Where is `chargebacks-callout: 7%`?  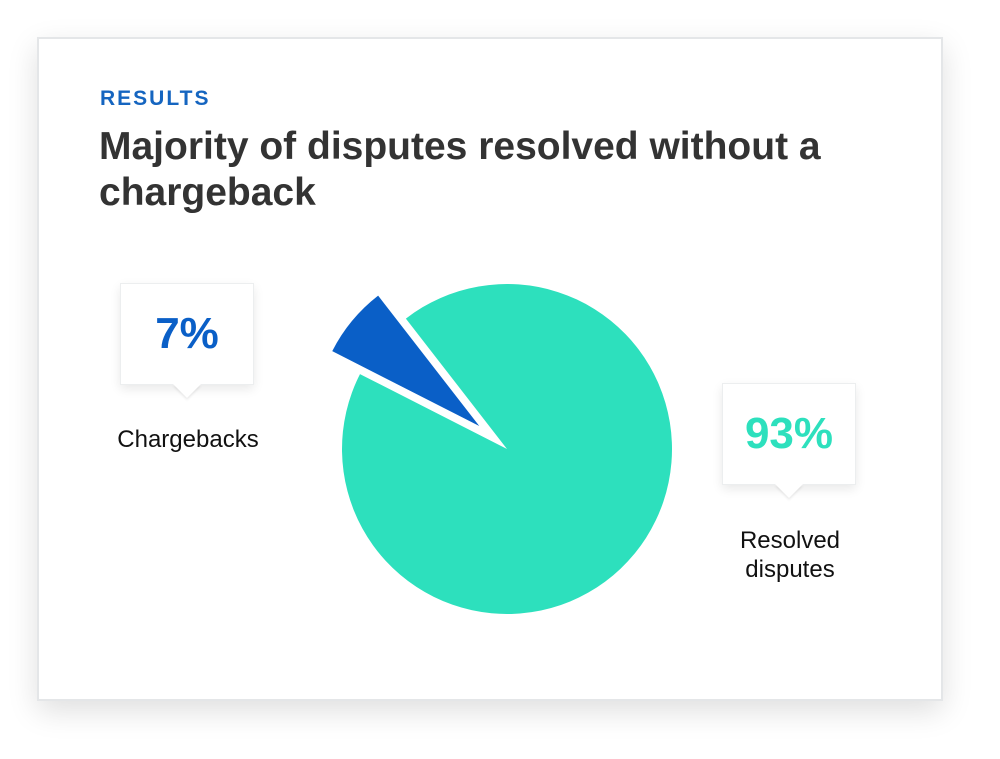
chargebacks-callout: 7% is located at coordinates (187, 334).